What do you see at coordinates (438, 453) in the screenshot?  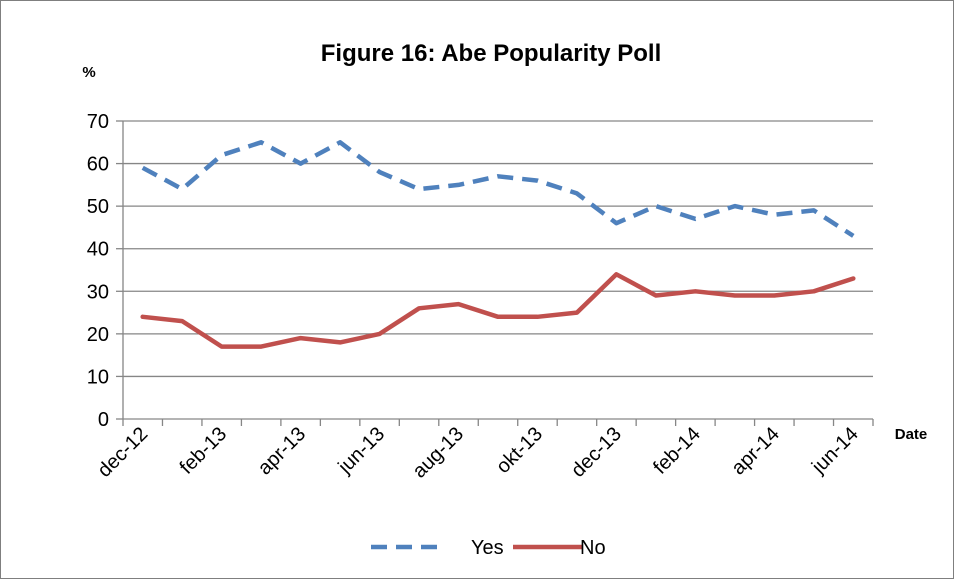 I see `x-tick-label: aug-13` at bounding box center [438, 453].